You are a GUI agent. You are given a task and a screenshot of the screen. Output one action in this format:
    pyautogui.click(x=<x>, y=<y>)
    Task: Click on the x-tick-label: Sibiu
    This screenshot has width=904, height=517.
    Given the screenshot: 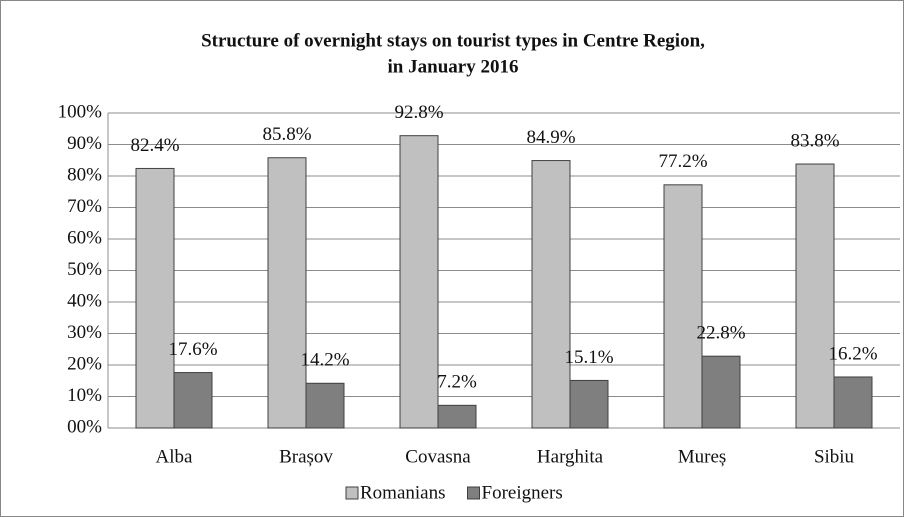 What is the action you would take?
    pyautogui.click(x=834, y=456)
    